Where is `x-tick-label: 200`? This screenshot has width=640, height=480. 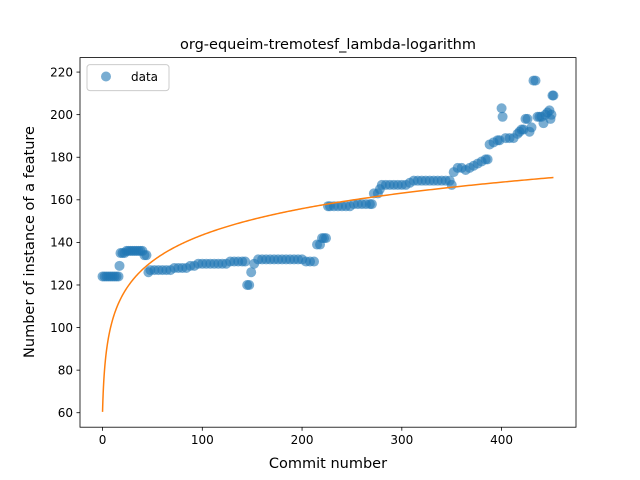
x-tick-label: 200 is located at coordinates (302, 440).